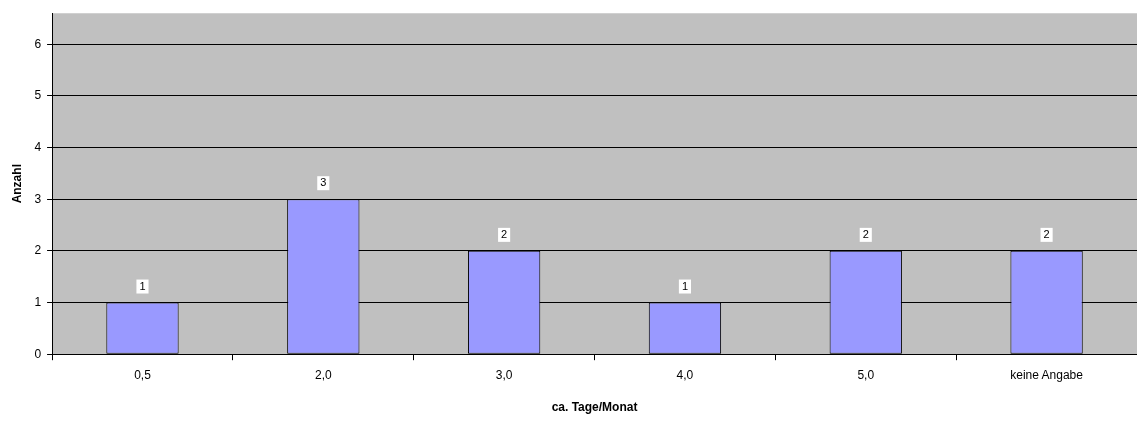 Image resolution: width=1137 pixels, height=423 pixels. Describe the element at coordinates (143, 374) in the screenshot. I see `x-tick-label: 0,5` at that location.